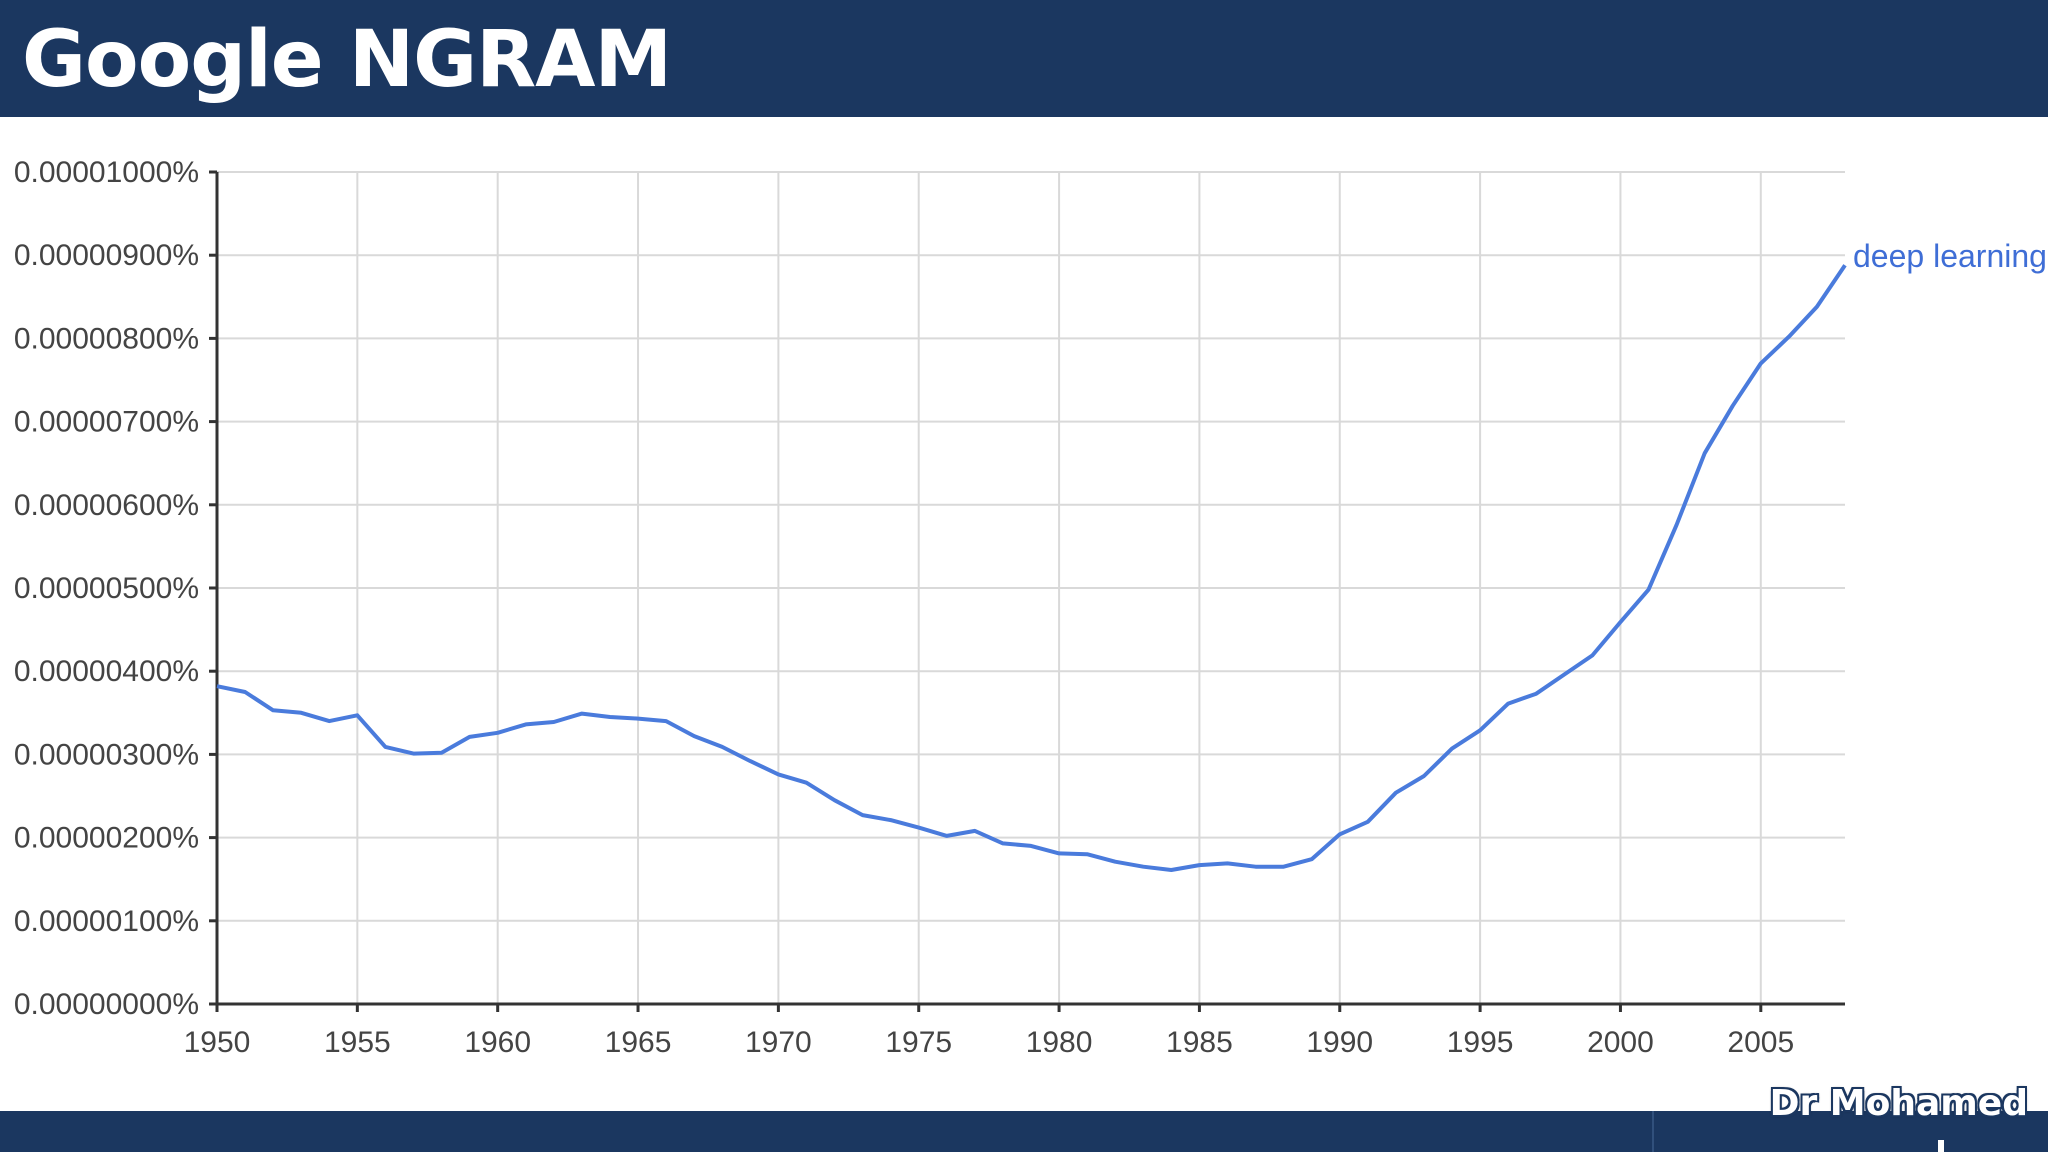 This screenshot has width=2048, height=1152. What do you see at coordinates (918, 1042) in the screenshot?
I see `x-tick-label: 1975` at bounding box center [918, 1042].